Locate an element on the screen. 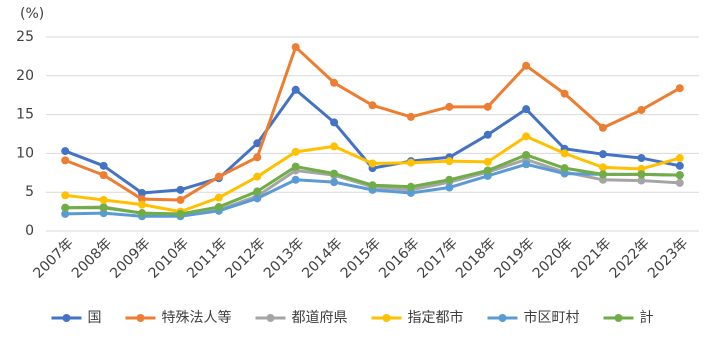 Image resolution: width=713 pixels, height=344 pixels. x-tick-label: 2018年 is located at coordinates (476, 258).